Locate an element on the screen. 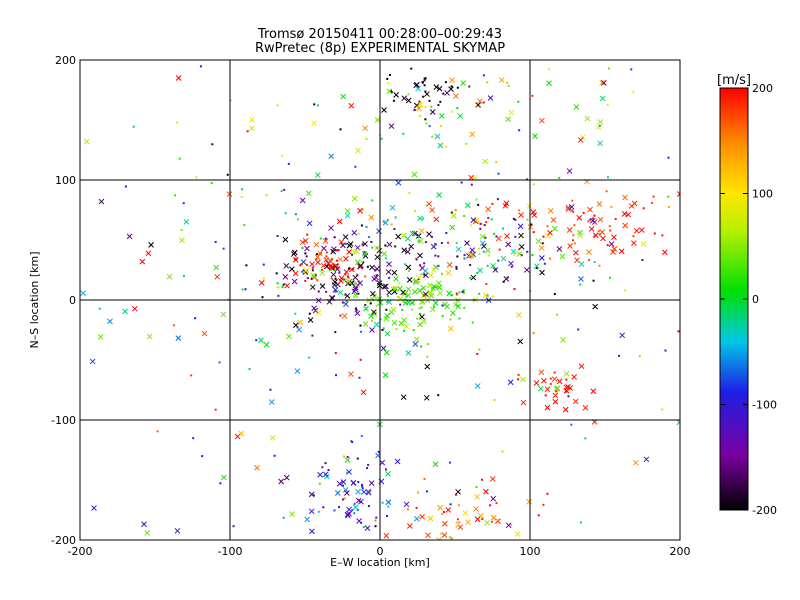 Image resolution: width=800 pixels, height=600 pixels. colorbar-tick-label: -200 is located at coordinates (764, 510).